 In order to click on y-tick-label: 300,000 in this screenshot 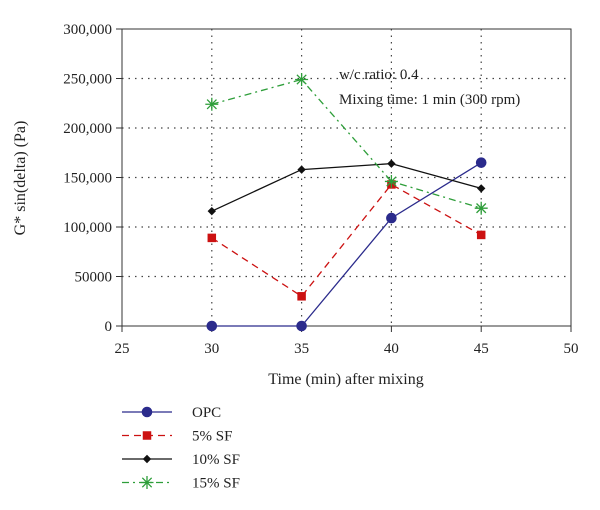, I will do `click(87, 30)`.